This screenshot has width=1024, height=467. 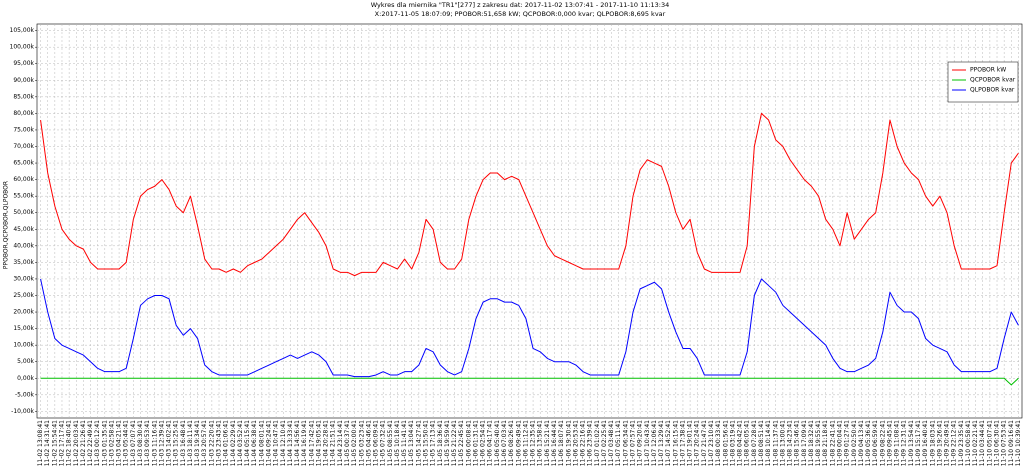 What do you see at coordinates (811, 443) in the screenshot?
I see `x-tick-label: 11-08 18:32:41` at bounding box center [811, 443].